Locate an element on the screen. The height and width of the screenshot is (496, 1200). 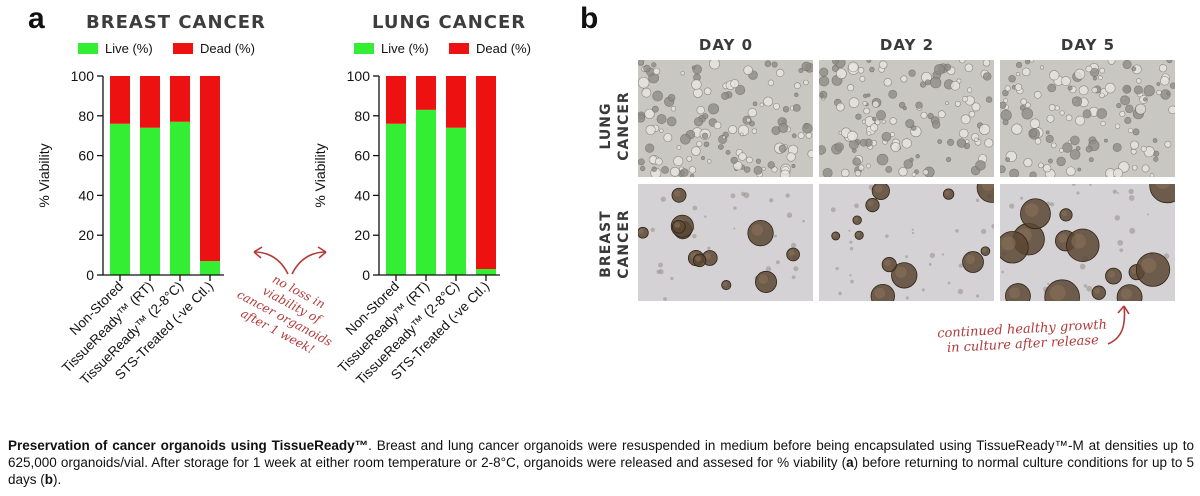
row-label-line: LUNG is located at coordinates (606, 126).